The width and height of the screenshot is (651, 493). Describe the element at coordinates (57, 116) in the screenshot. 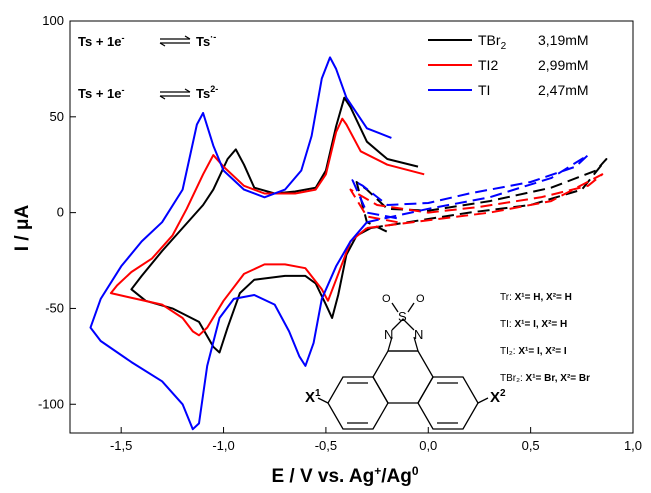

I see `y-tick-label: 50` at that location.